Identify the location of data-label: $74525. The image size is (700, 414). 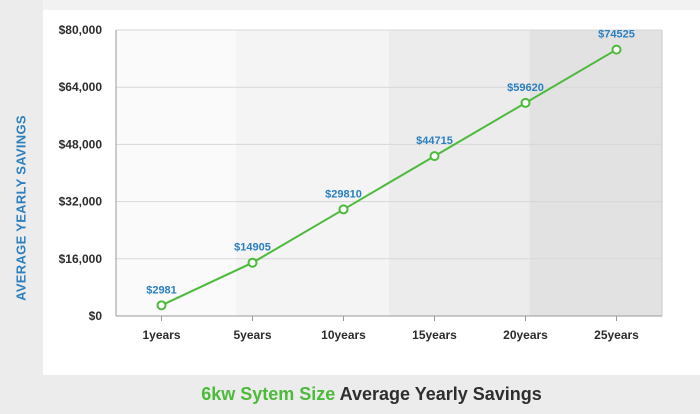
(616, 35).